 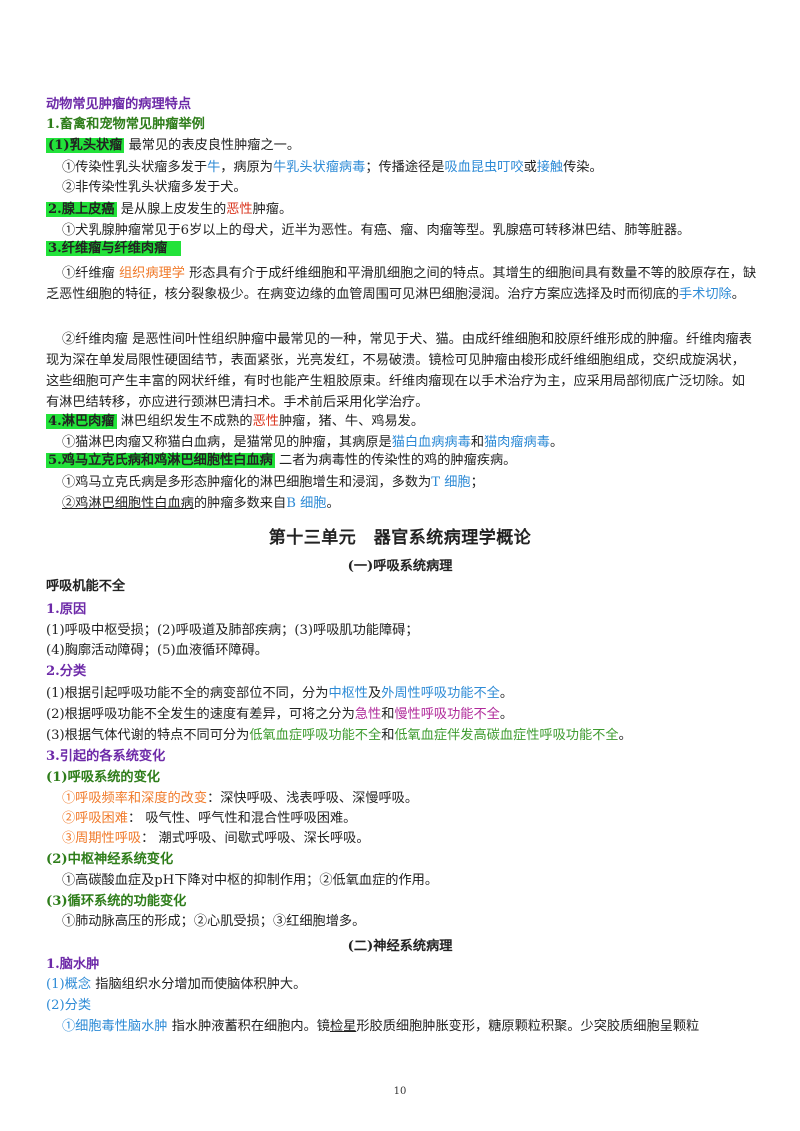 I want to click on circulatory-change: ①肺动脉高压的形成；②心肌受损；③红细胞增多。, so click(x=214, y=921).